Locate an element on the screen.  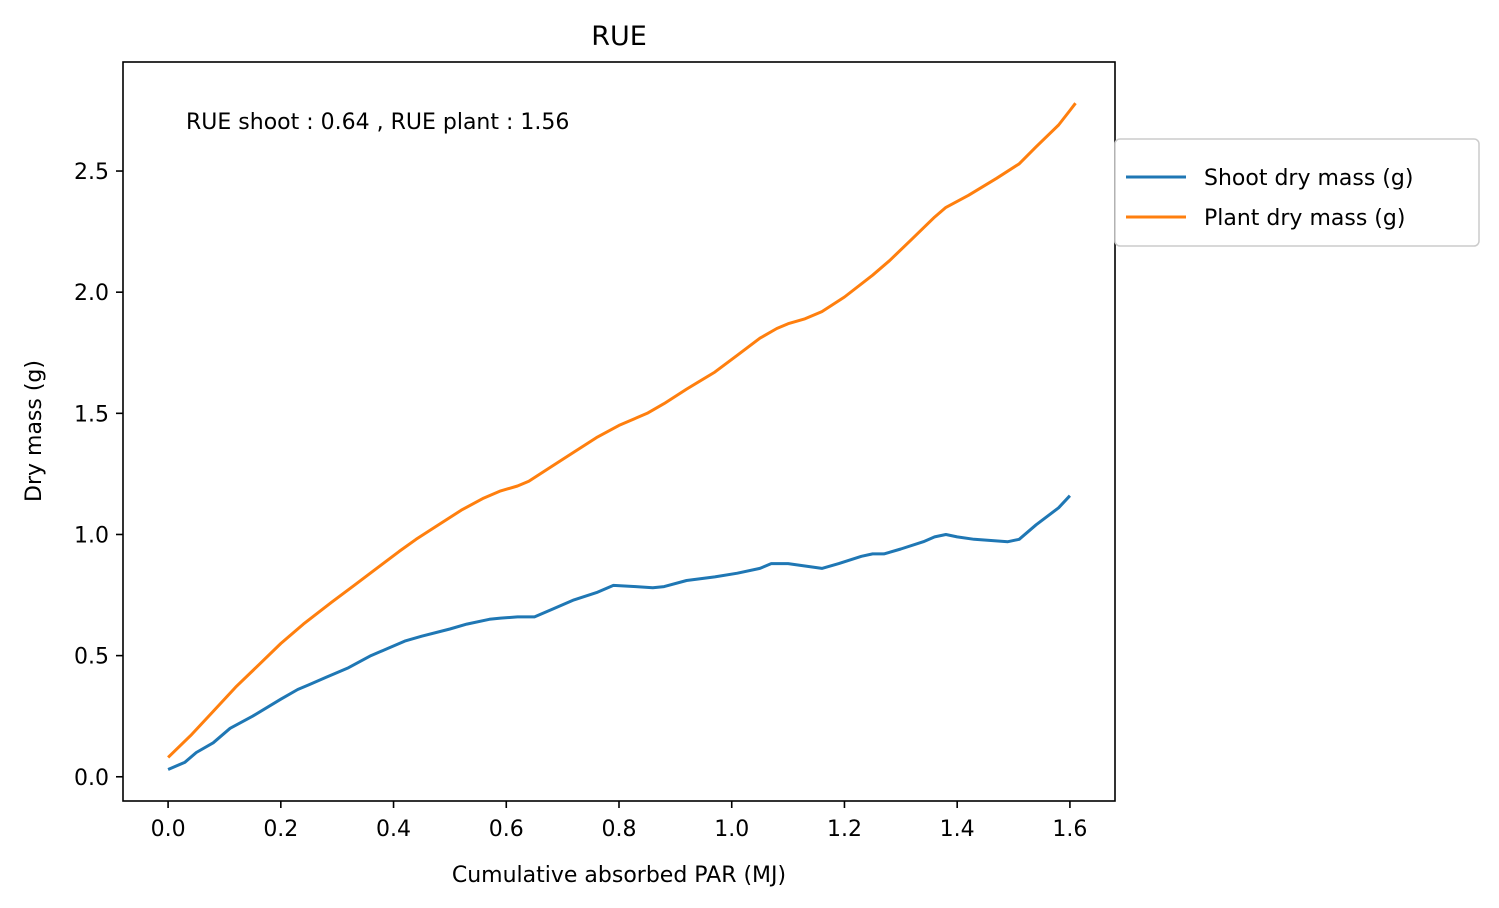
y-tick-label: 2.5 is located at coordinates (91, 172).